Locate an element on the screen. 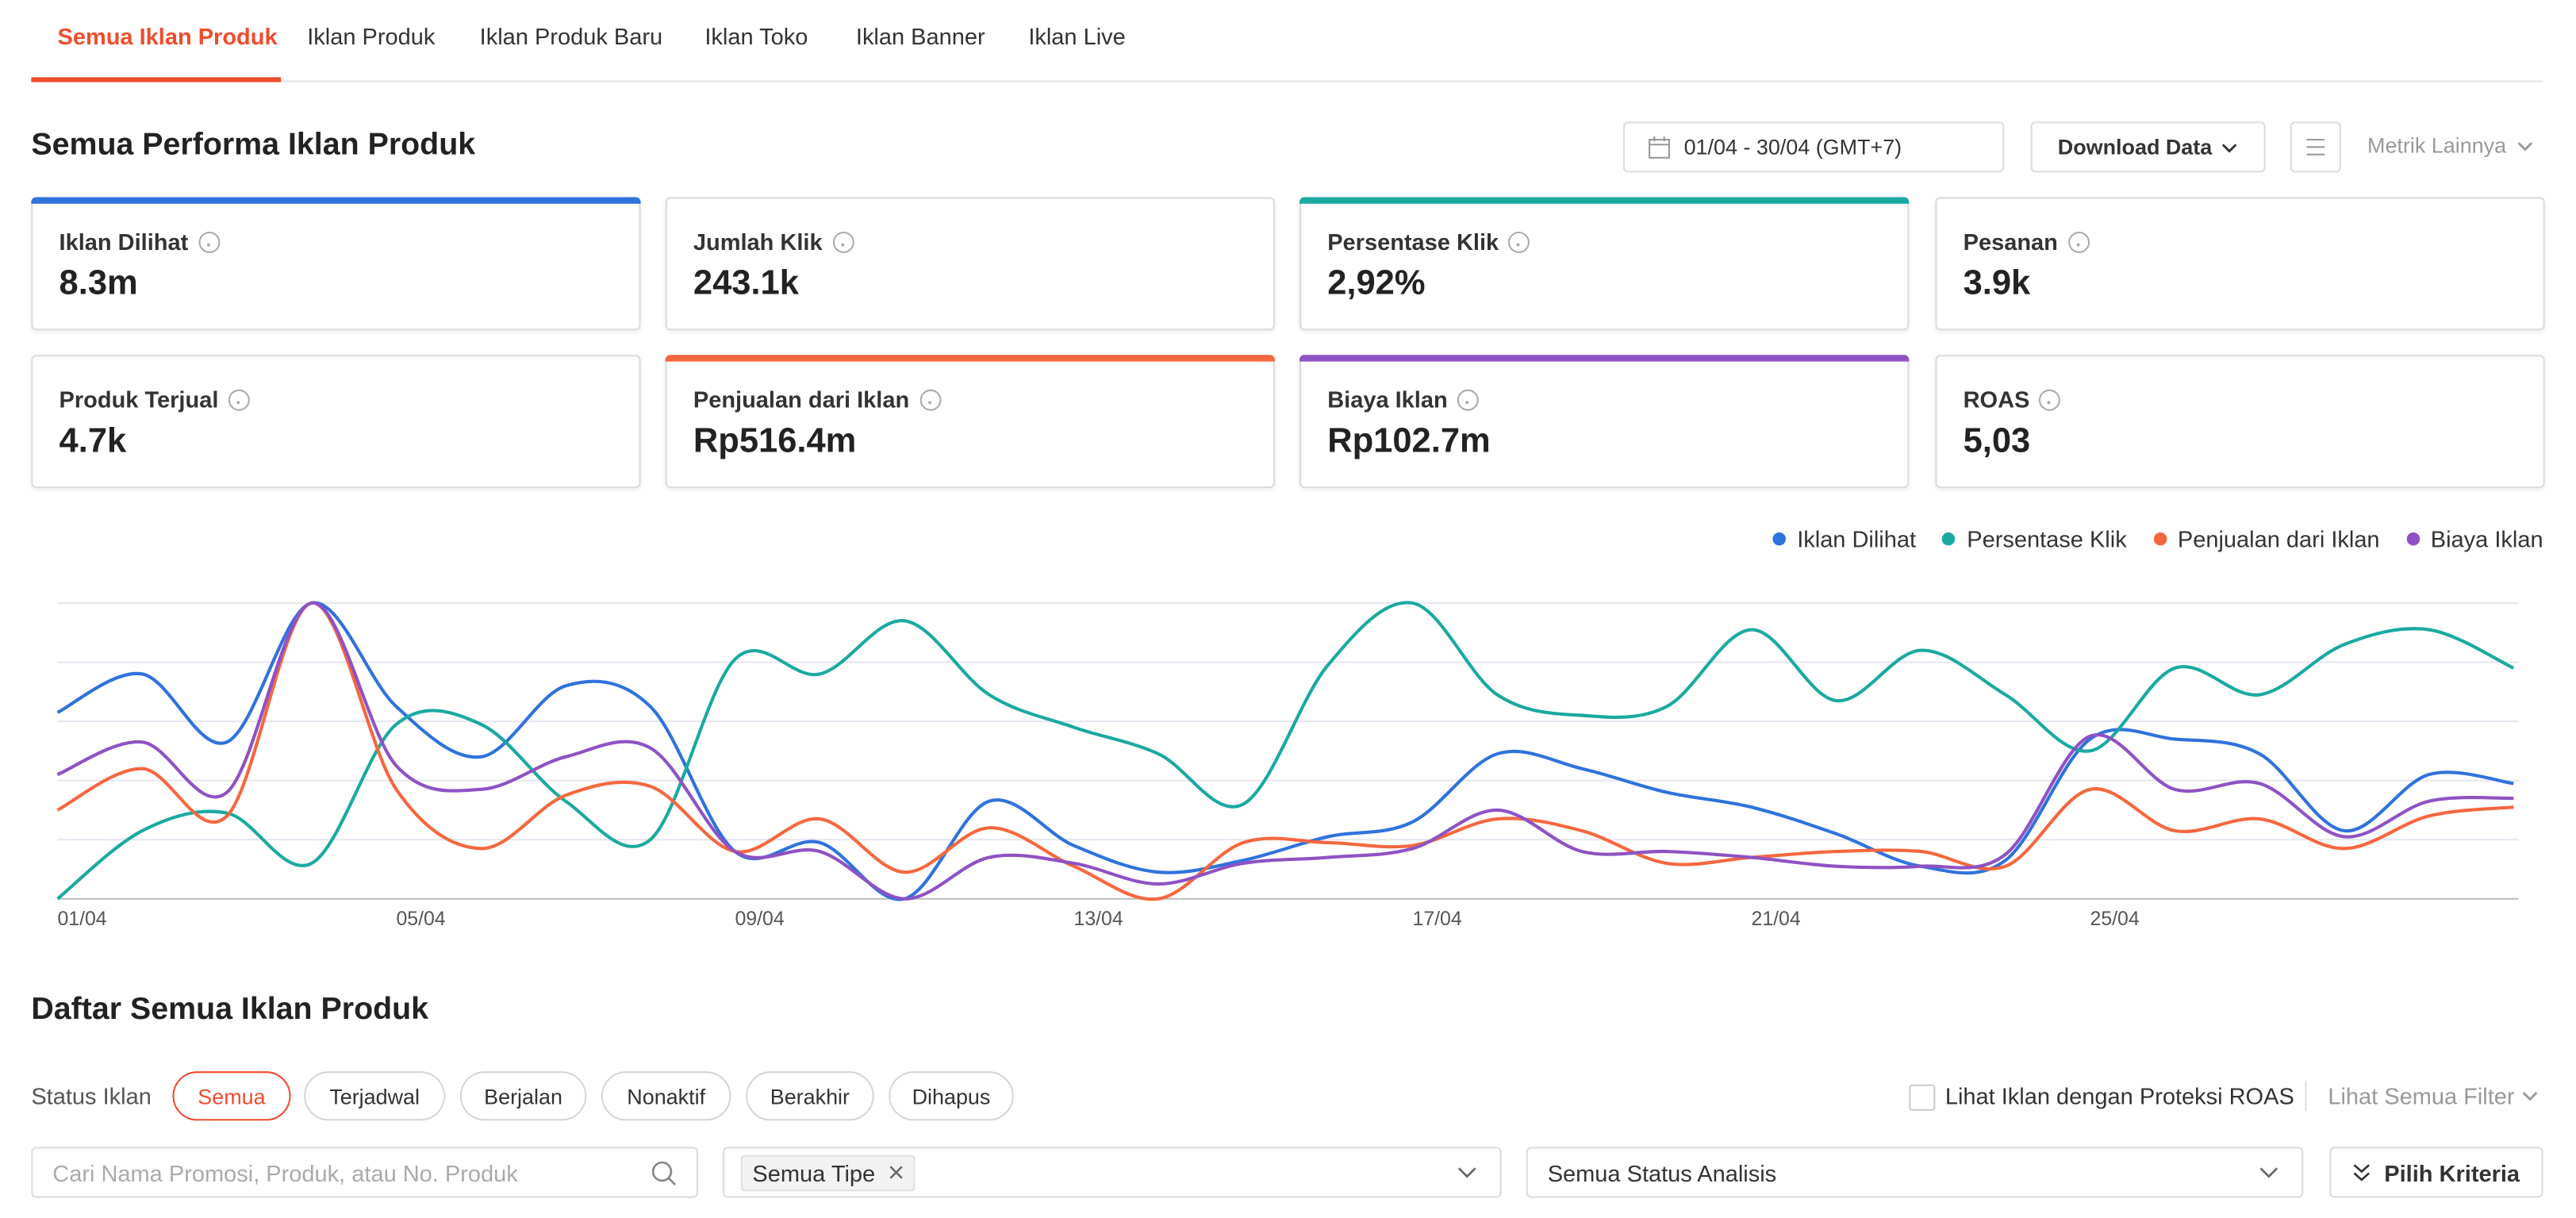 This screenshot has height=1218, width=2576. date-picker: 01/04 - 30/04 (GMT+7) is located at coordinates (1813, 147).